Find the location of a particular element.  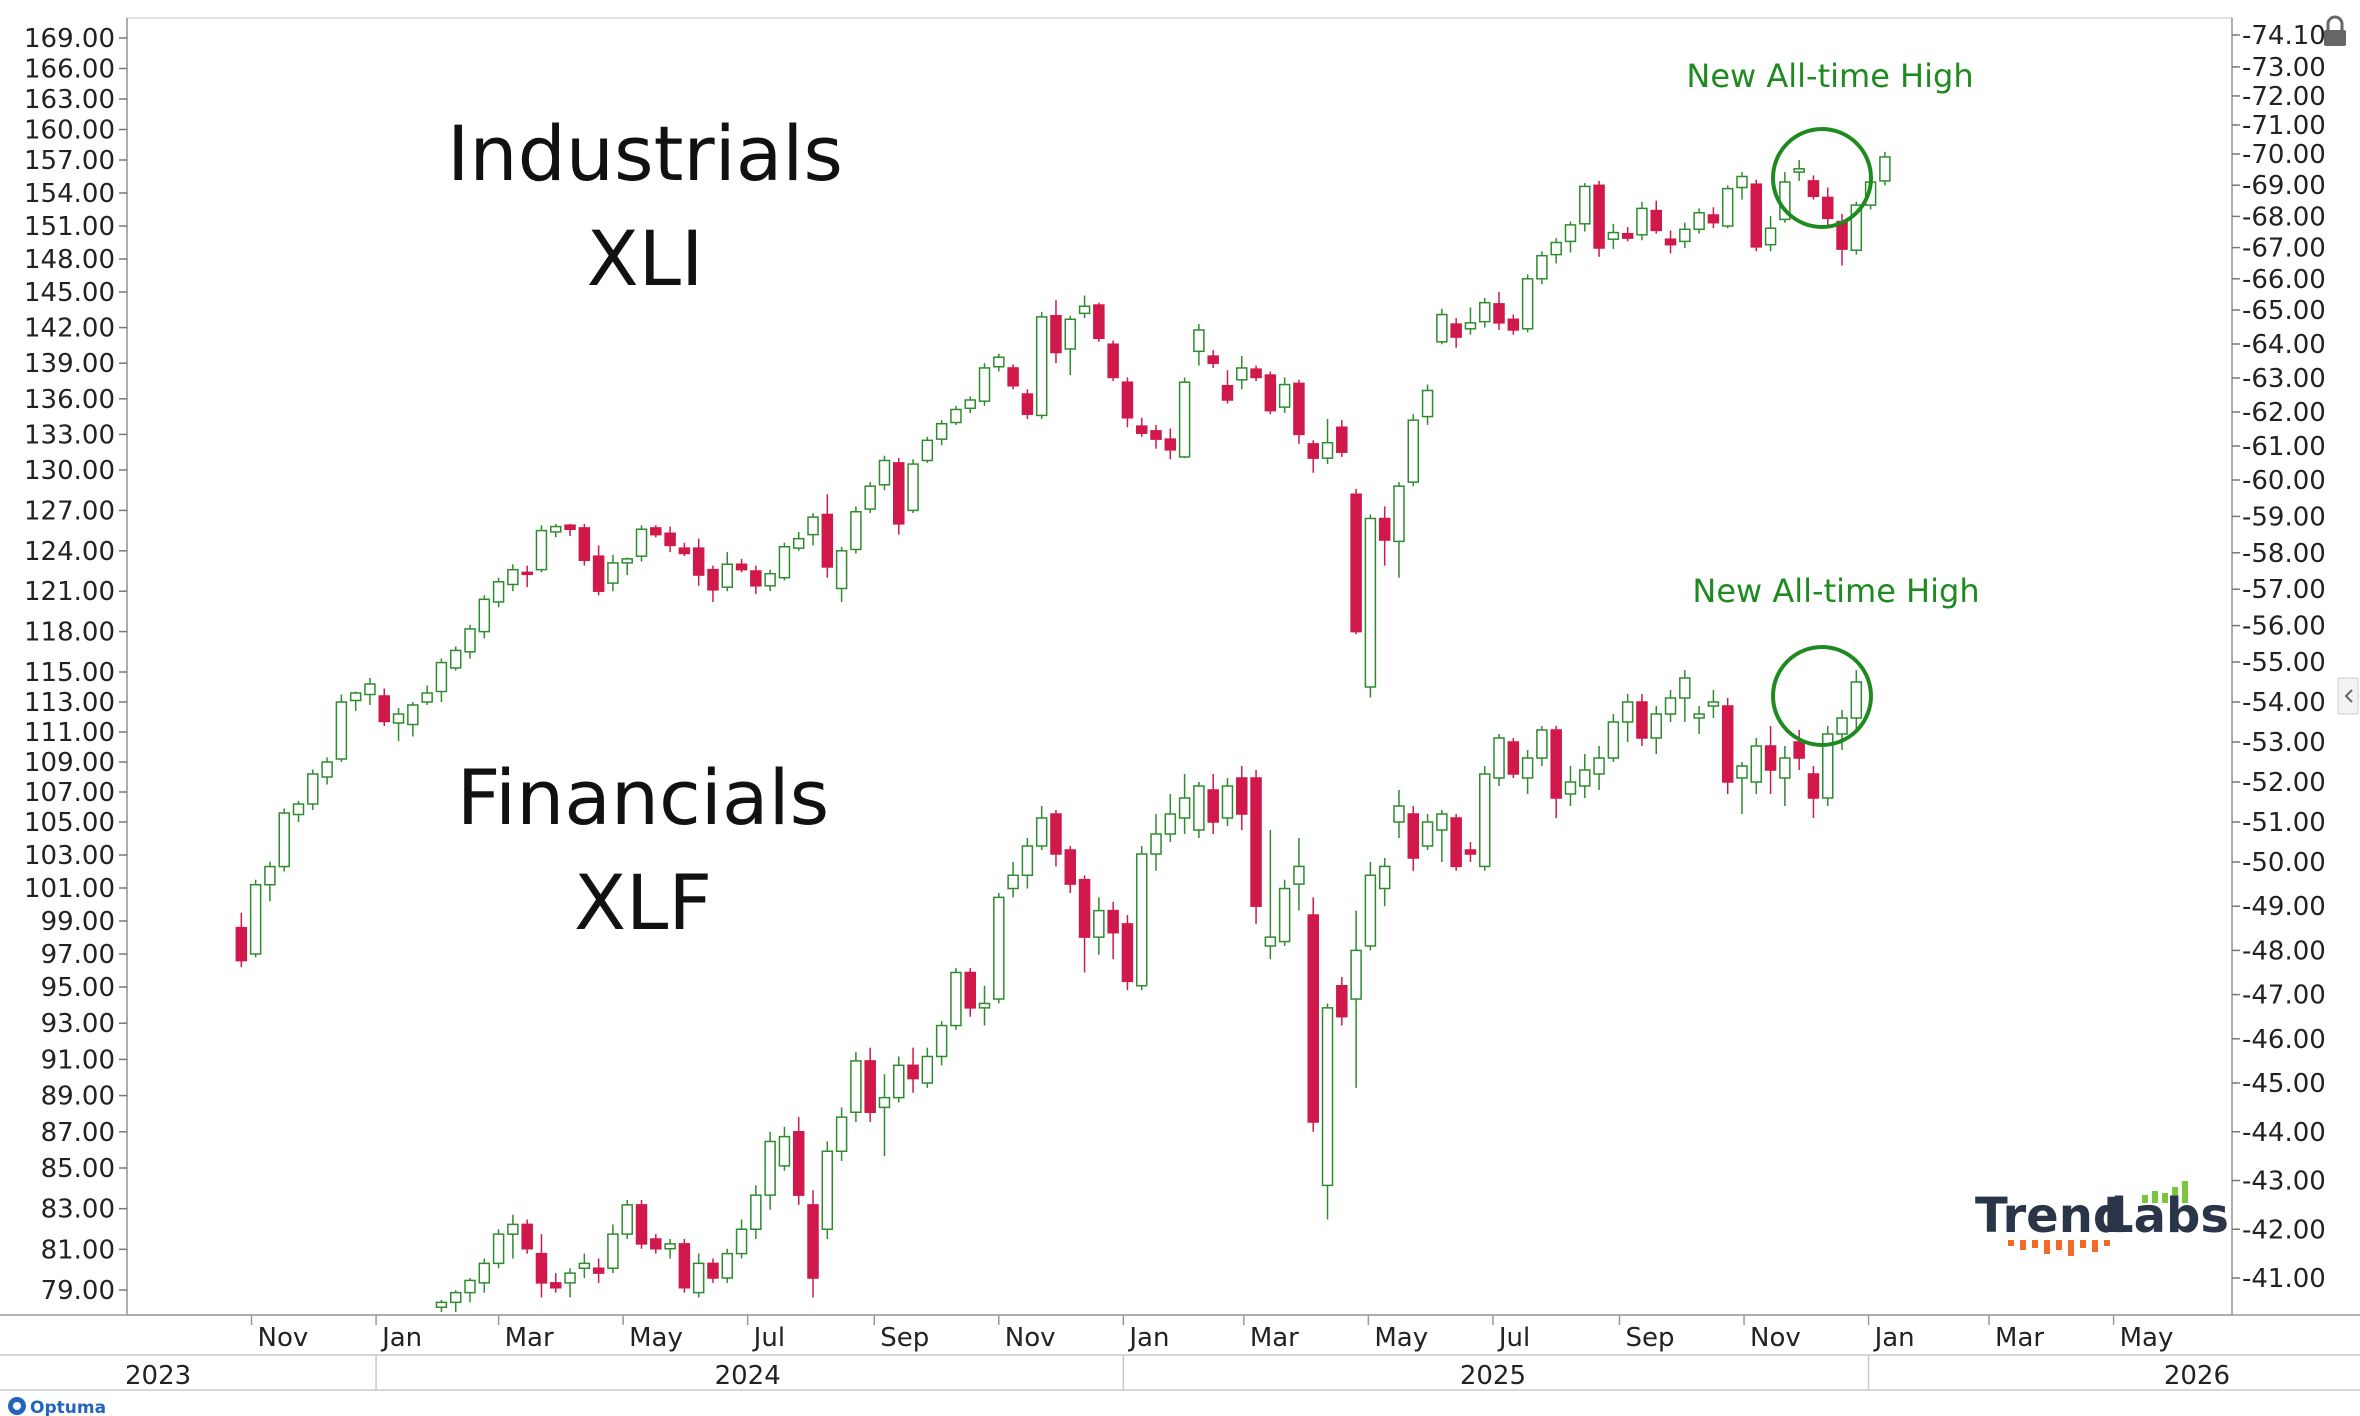

month-label: May is located at coordinates (656, 1338).